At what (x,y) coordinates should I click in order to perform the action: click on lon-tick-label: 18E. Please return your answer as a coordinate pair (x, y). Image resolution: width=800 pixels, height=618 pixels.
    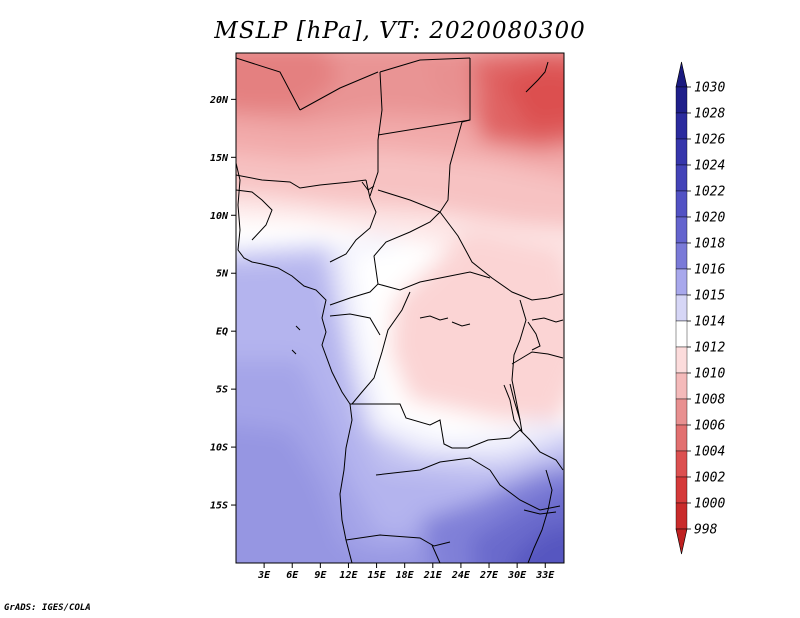
    Looking at the image, I should click on (405, 575).